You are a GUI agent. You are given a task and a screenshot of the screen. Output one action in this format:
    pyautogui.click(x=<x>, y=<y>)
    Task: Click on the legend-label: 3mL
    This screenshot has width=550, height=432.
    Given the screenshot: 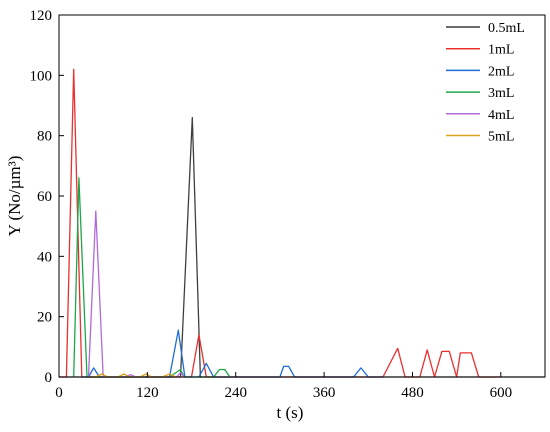 What is the action you would take?
    pyautogui.click(x=501, y=93)
    